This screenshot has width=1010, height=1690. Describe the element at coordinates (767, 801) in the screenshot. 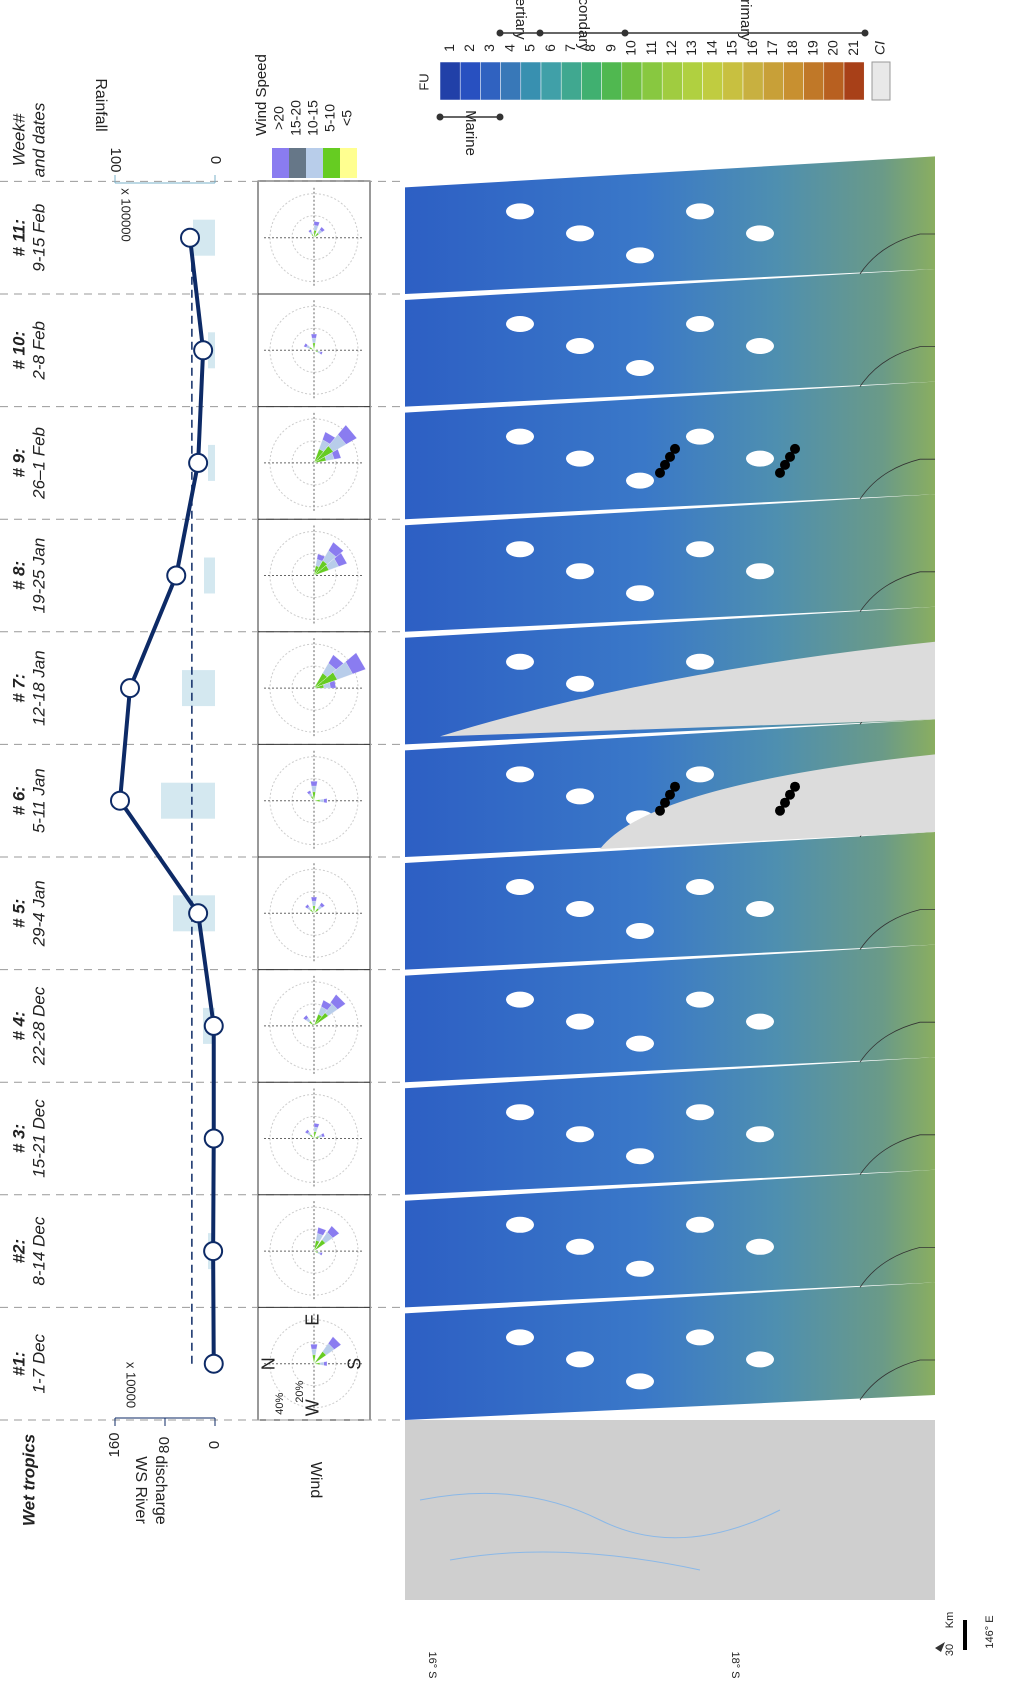

I see `cloud` at that location.